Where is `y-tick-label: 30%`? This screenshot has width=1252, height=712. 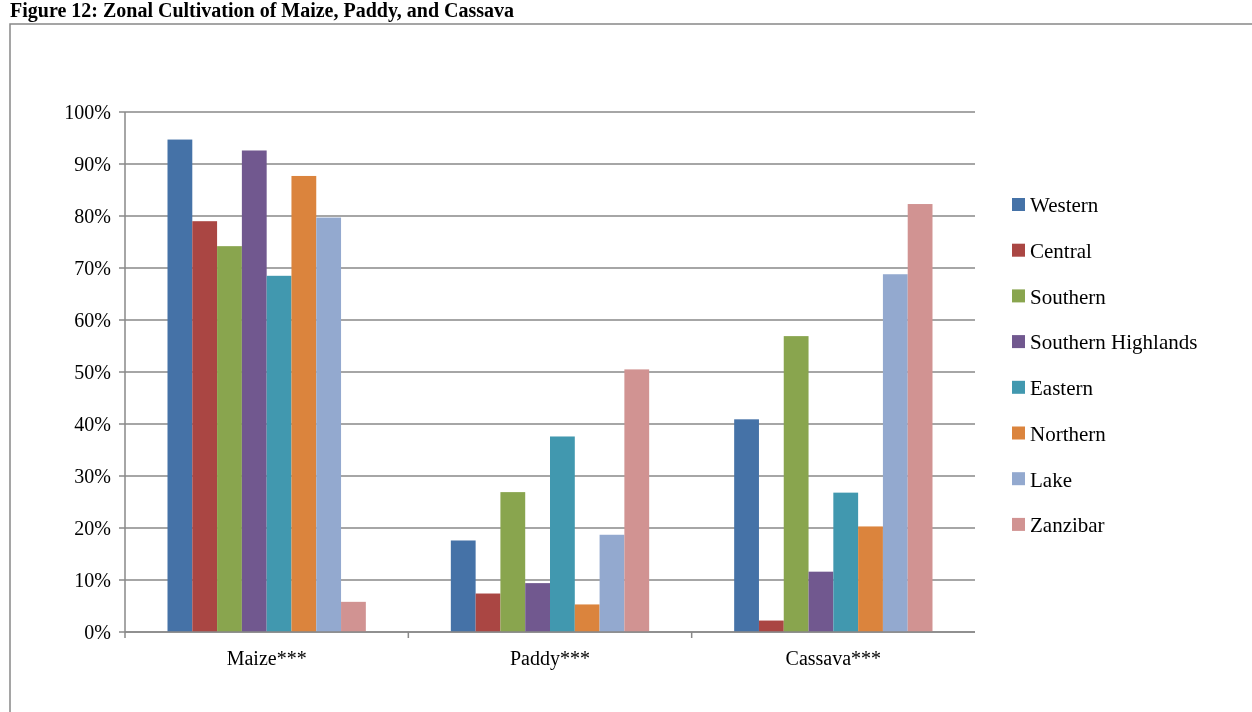
y-tick-label: 30% is located at coordinates (92, 476).